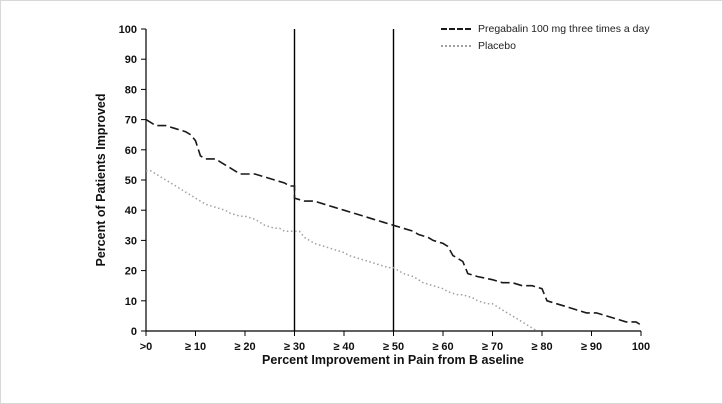 Image resolution: width=723 pixels, height=404 pixels. What do you see at coordinates (244, 347) in the screenshot?
I see `x-tick-label: ≥ 20` at bounding box center [244, 347].